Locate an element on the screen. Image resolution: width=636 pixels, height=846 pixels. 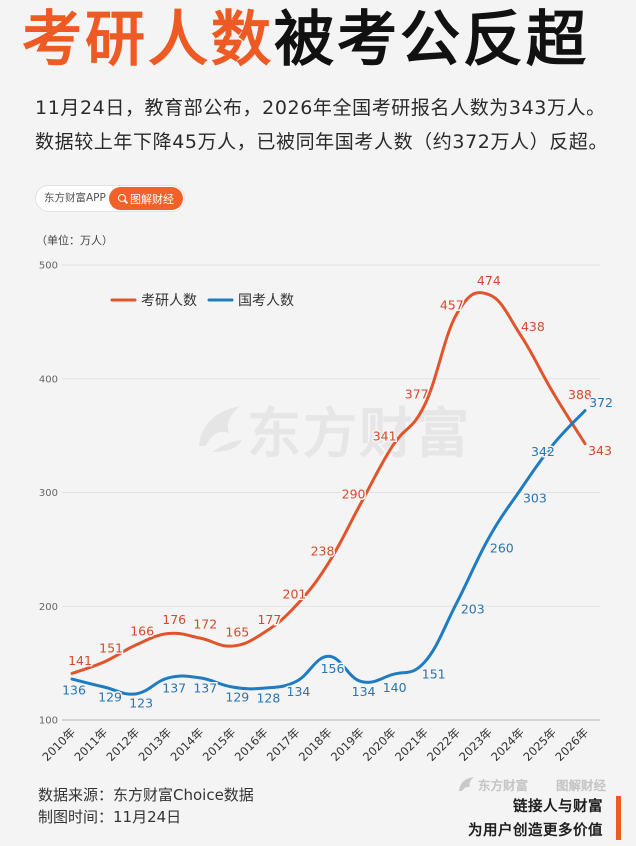
y-tick-label: 300 is located at coordinates (48, 493).